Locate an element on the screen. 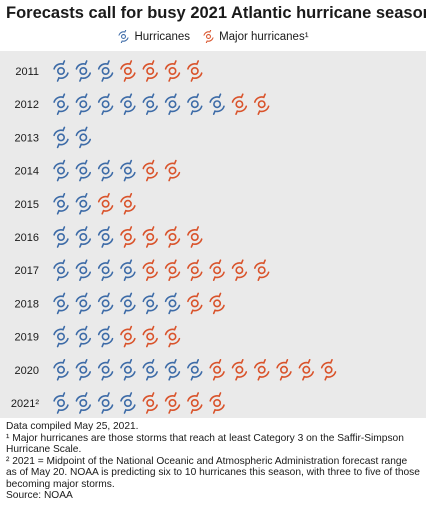  row-label-2: 2013 is located at coordinates (27, 138).